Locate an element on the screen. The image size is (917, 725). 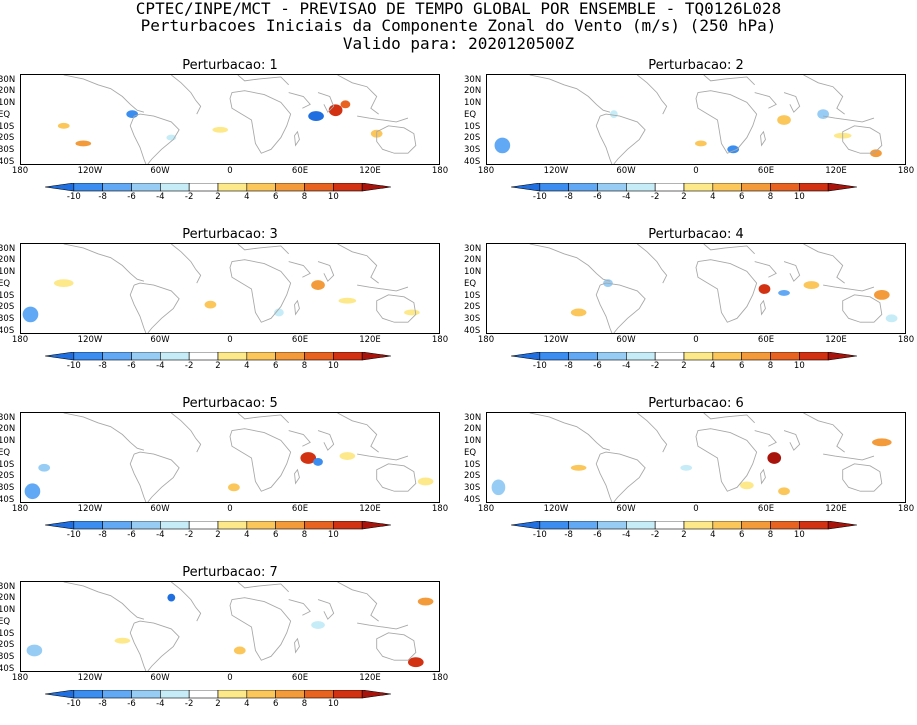
panel-title: Perturbacao: 4 is located at coordinates (696, 234).